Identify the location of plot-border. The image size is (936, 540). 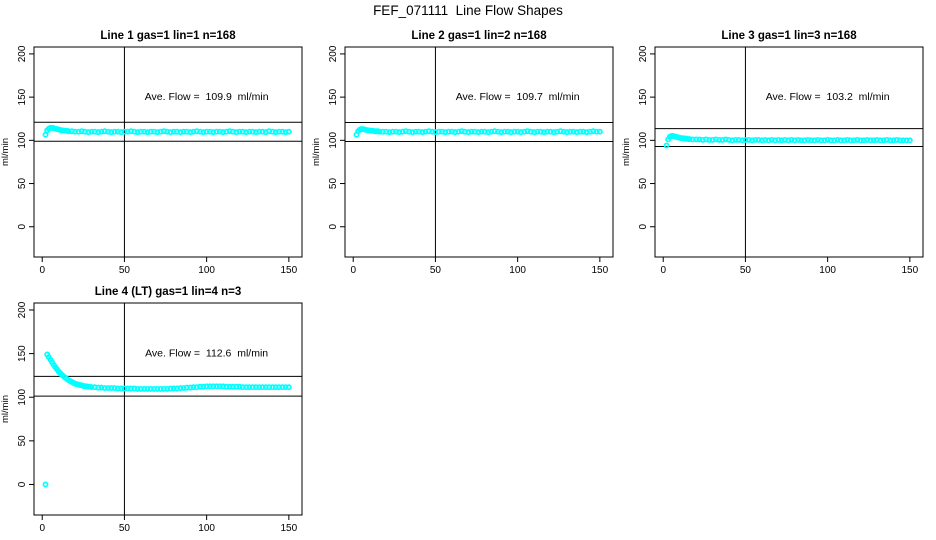
(168, 409).